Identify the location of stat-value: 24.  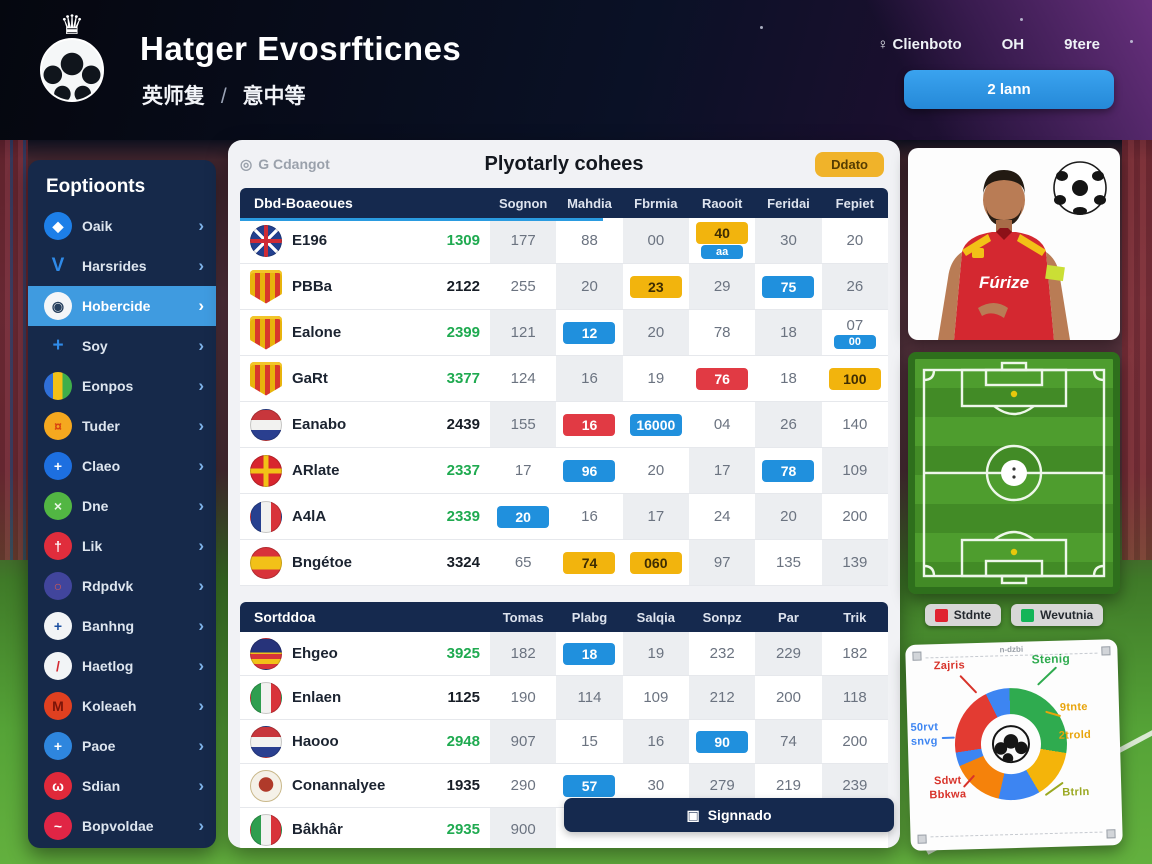
(722, 516).